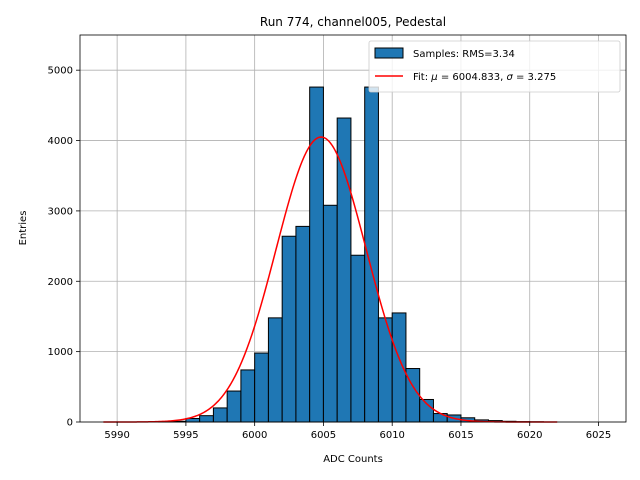 This screenshot has height=480, width=640. Describe the element at coordinates (185, 435) in the screenshot. I see `x-tick-label: 5995` at that location.